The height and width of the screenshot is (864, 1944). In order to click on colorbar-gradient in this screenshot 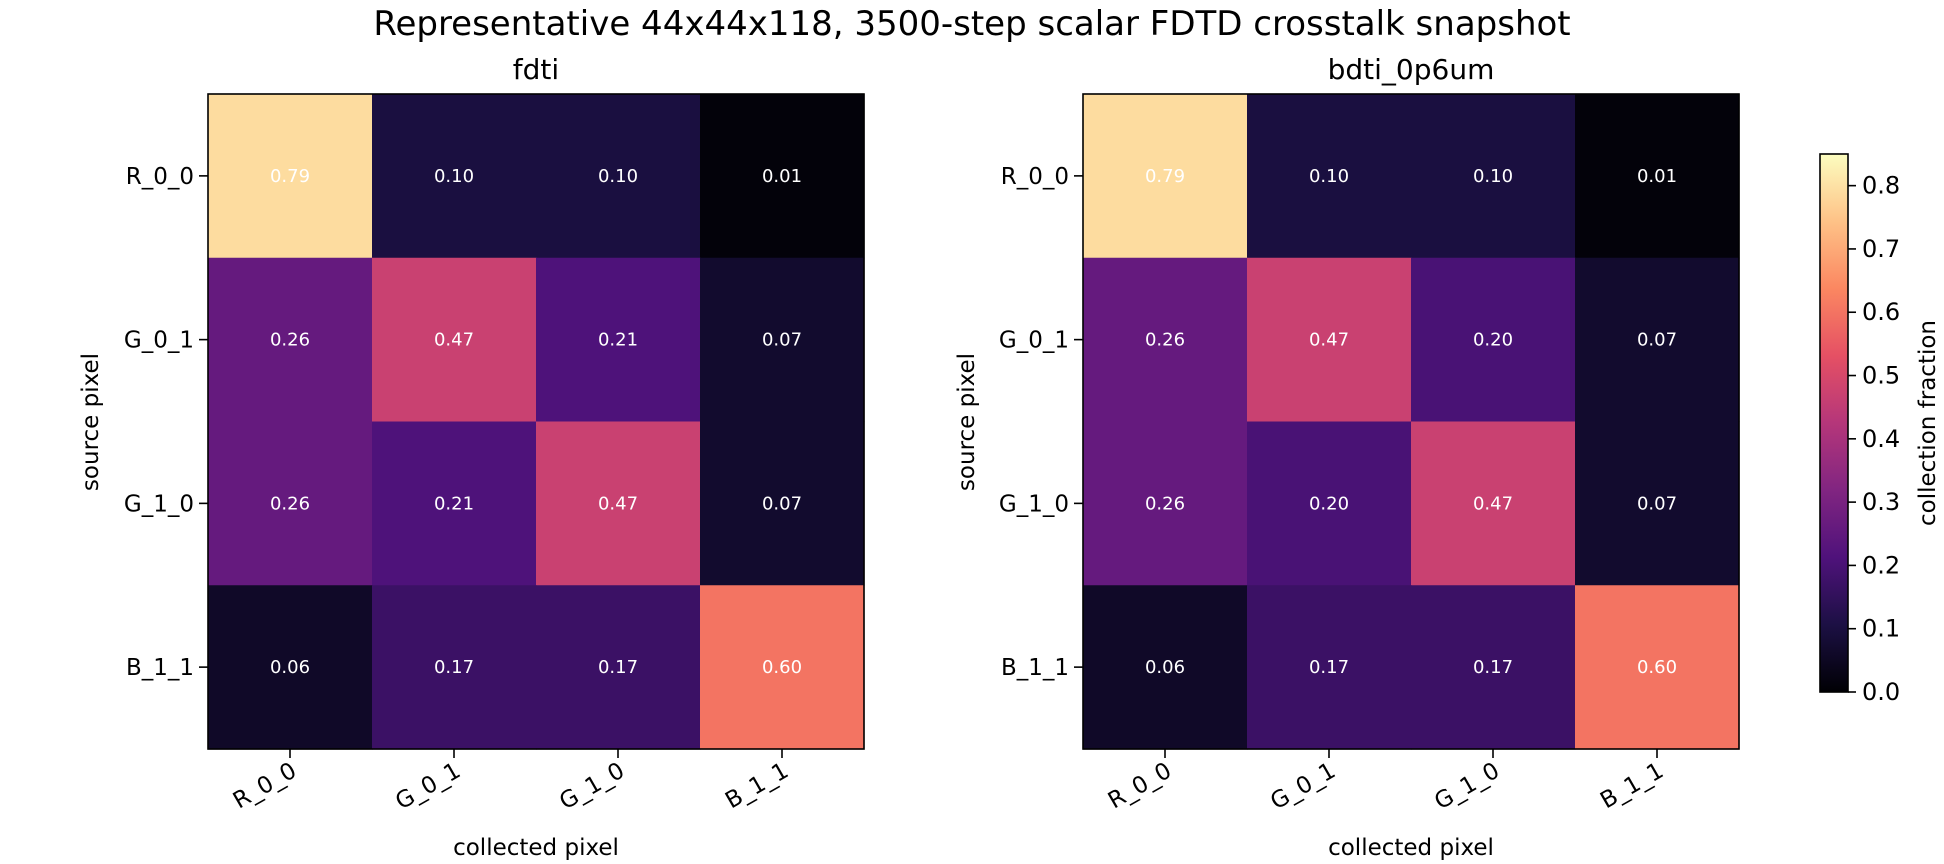, I will do `click(1834, 423)`.